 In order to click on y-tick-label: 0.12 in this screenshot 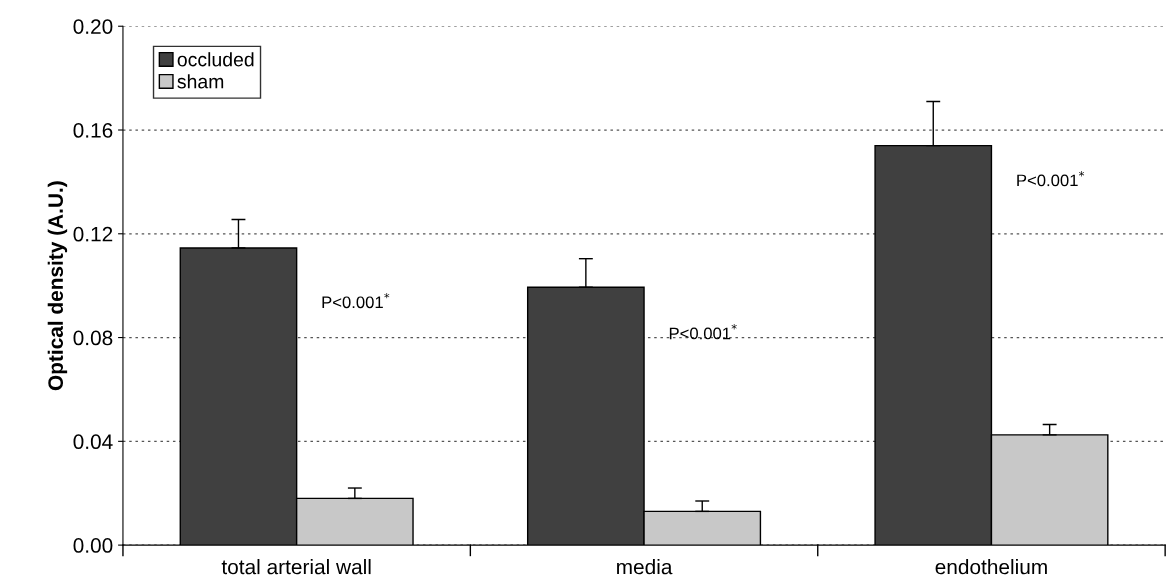, I will do `click(93, 234)`.